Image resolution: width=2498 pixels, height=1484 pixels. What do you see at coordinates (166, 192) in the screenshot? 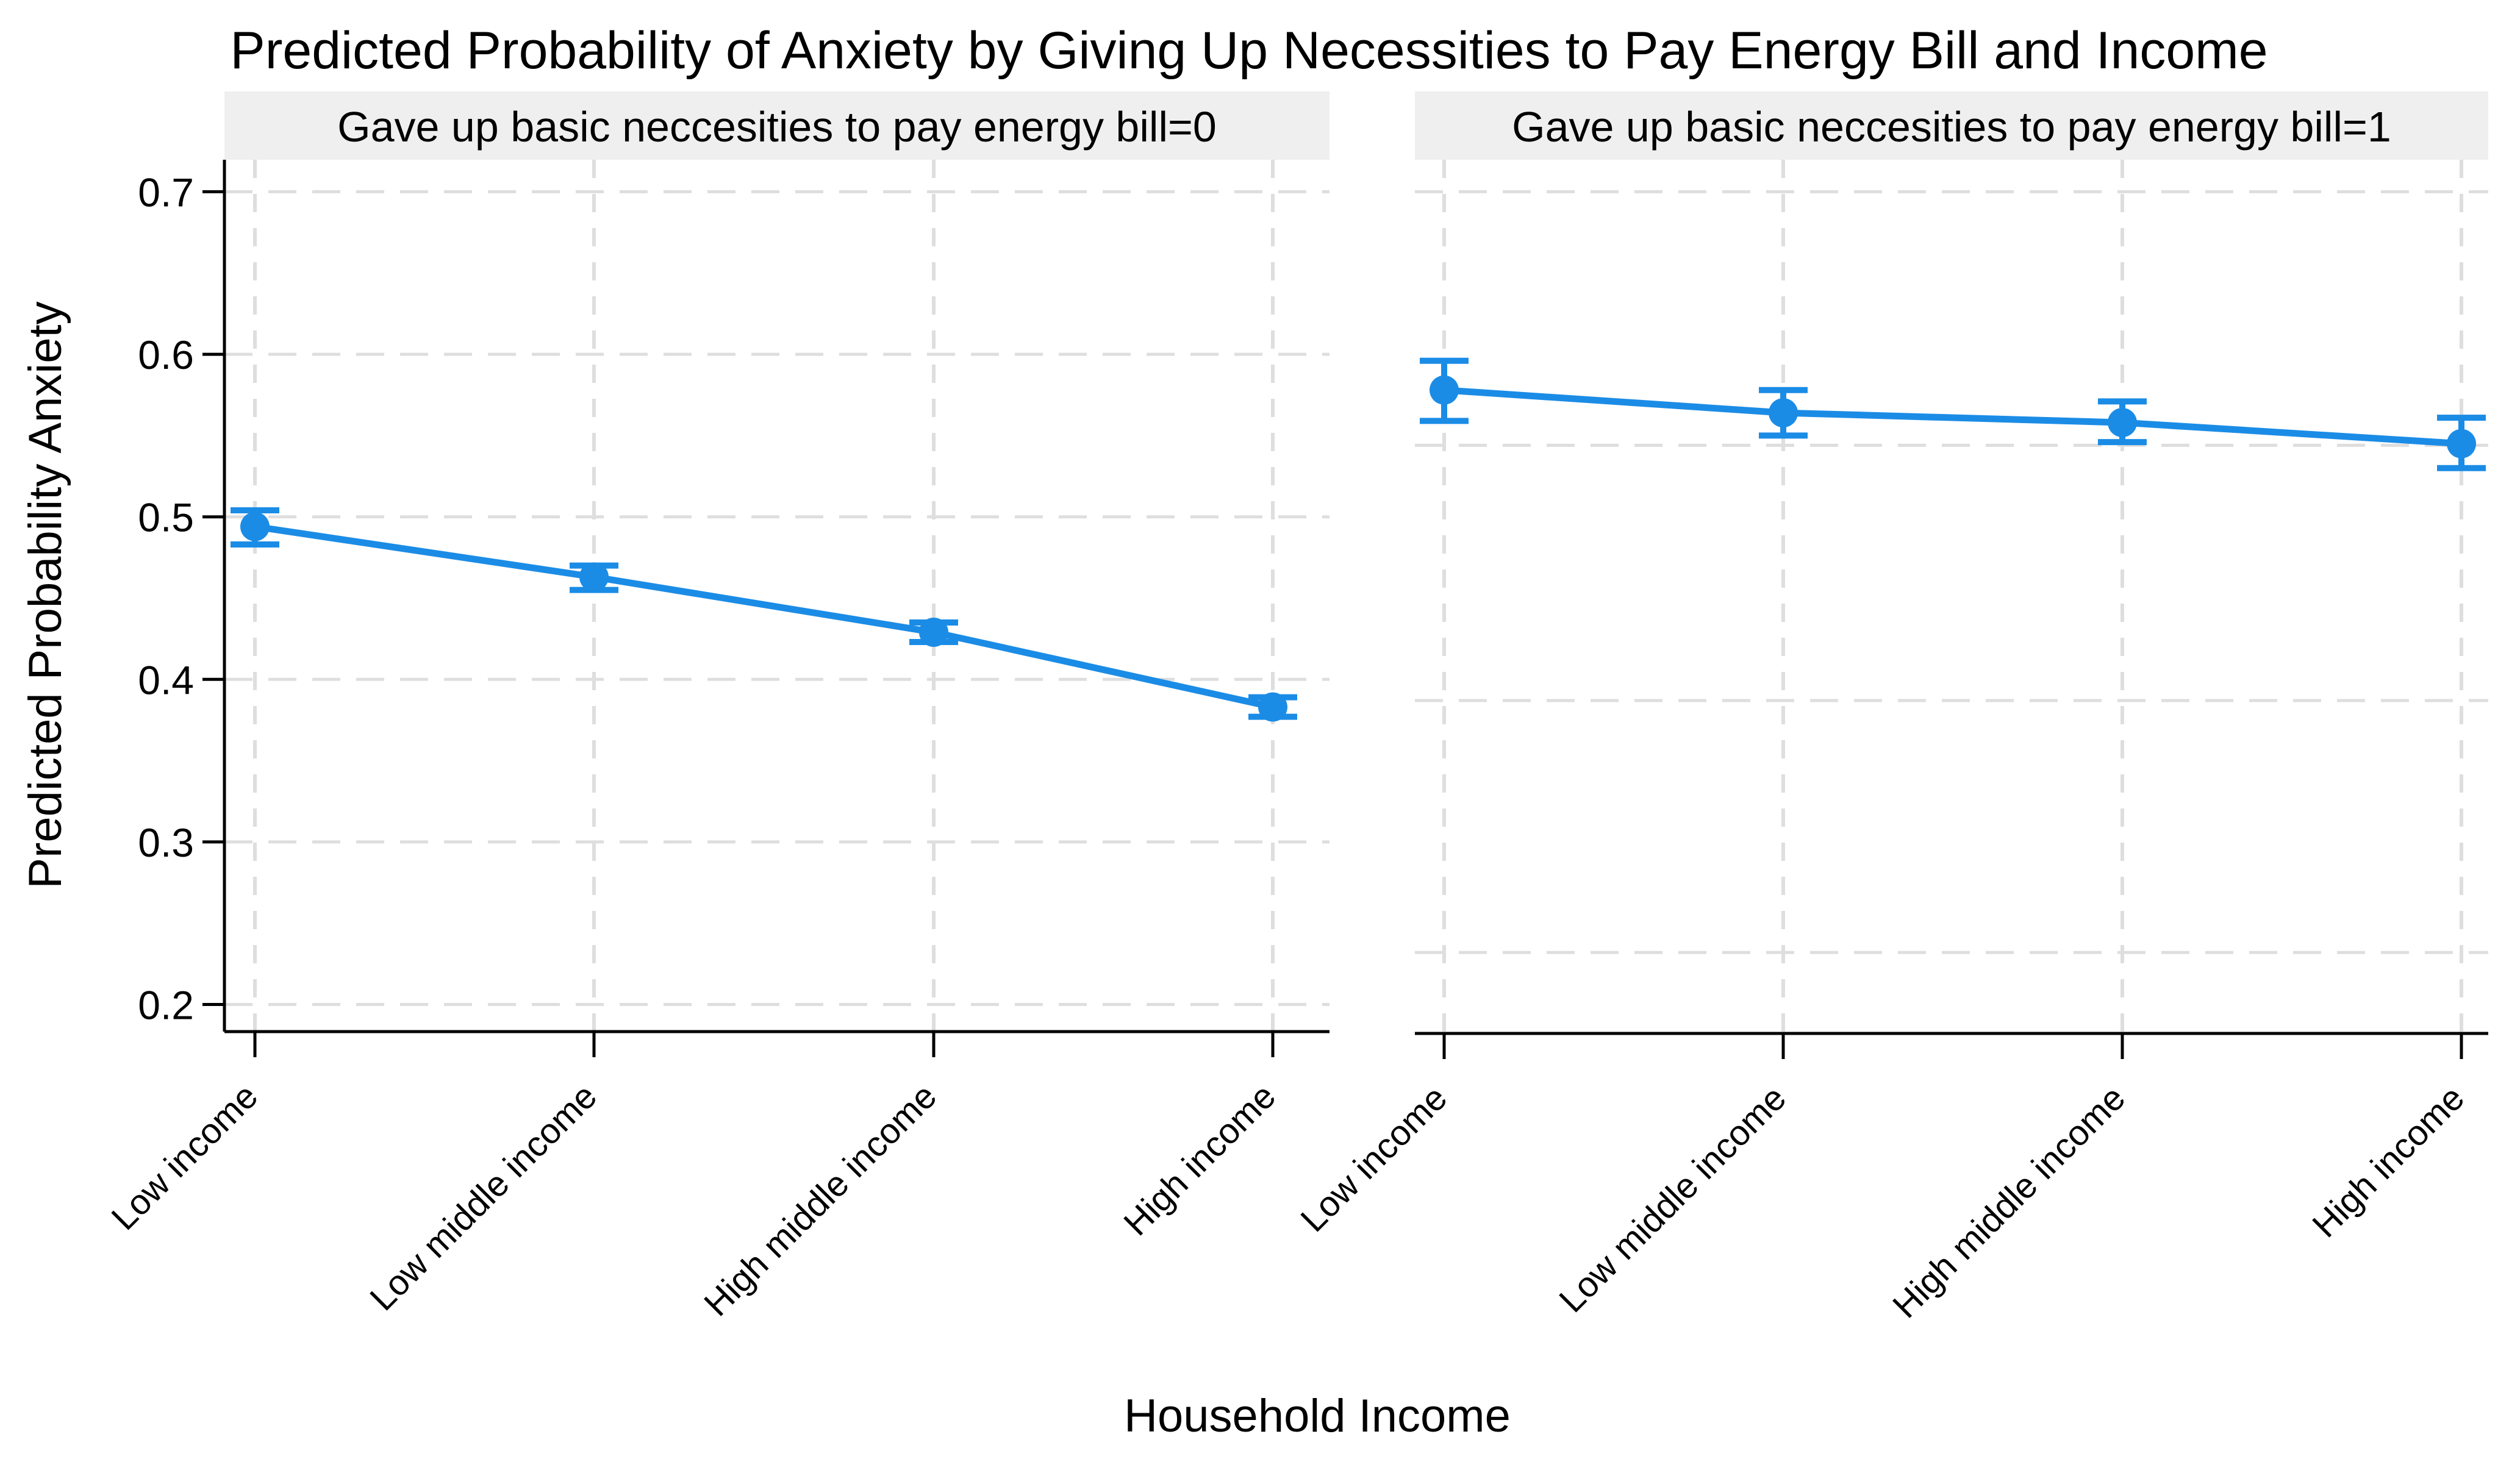
I see `y-tick-label: 0.7` at bounding box center [166, 192].